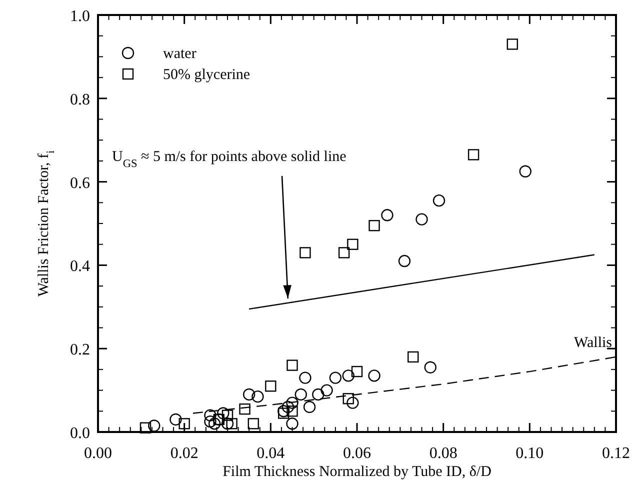 This screenshot has height=482, width=640. Describe the element at coordinates (270, 453) in the screenshot. I see `x-tick-label: 0.04` at that location.